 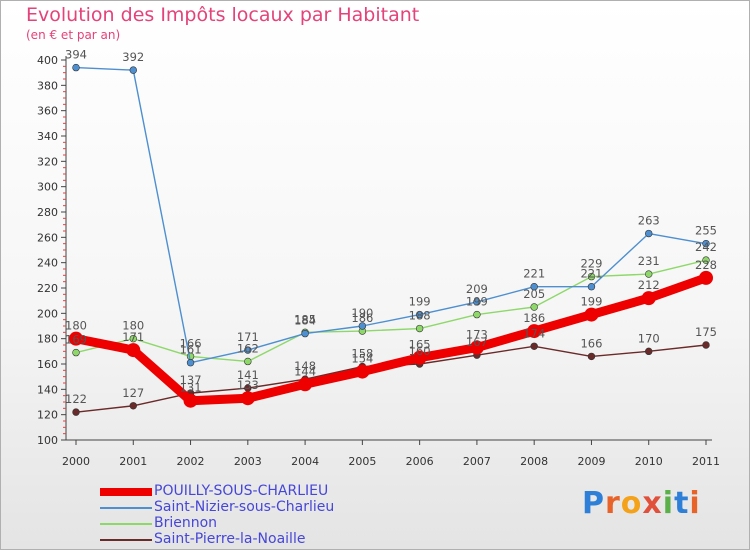 I want to click on chart-title: Evolution des Impôts locaux par Habitant, so click(x=223, y=15).